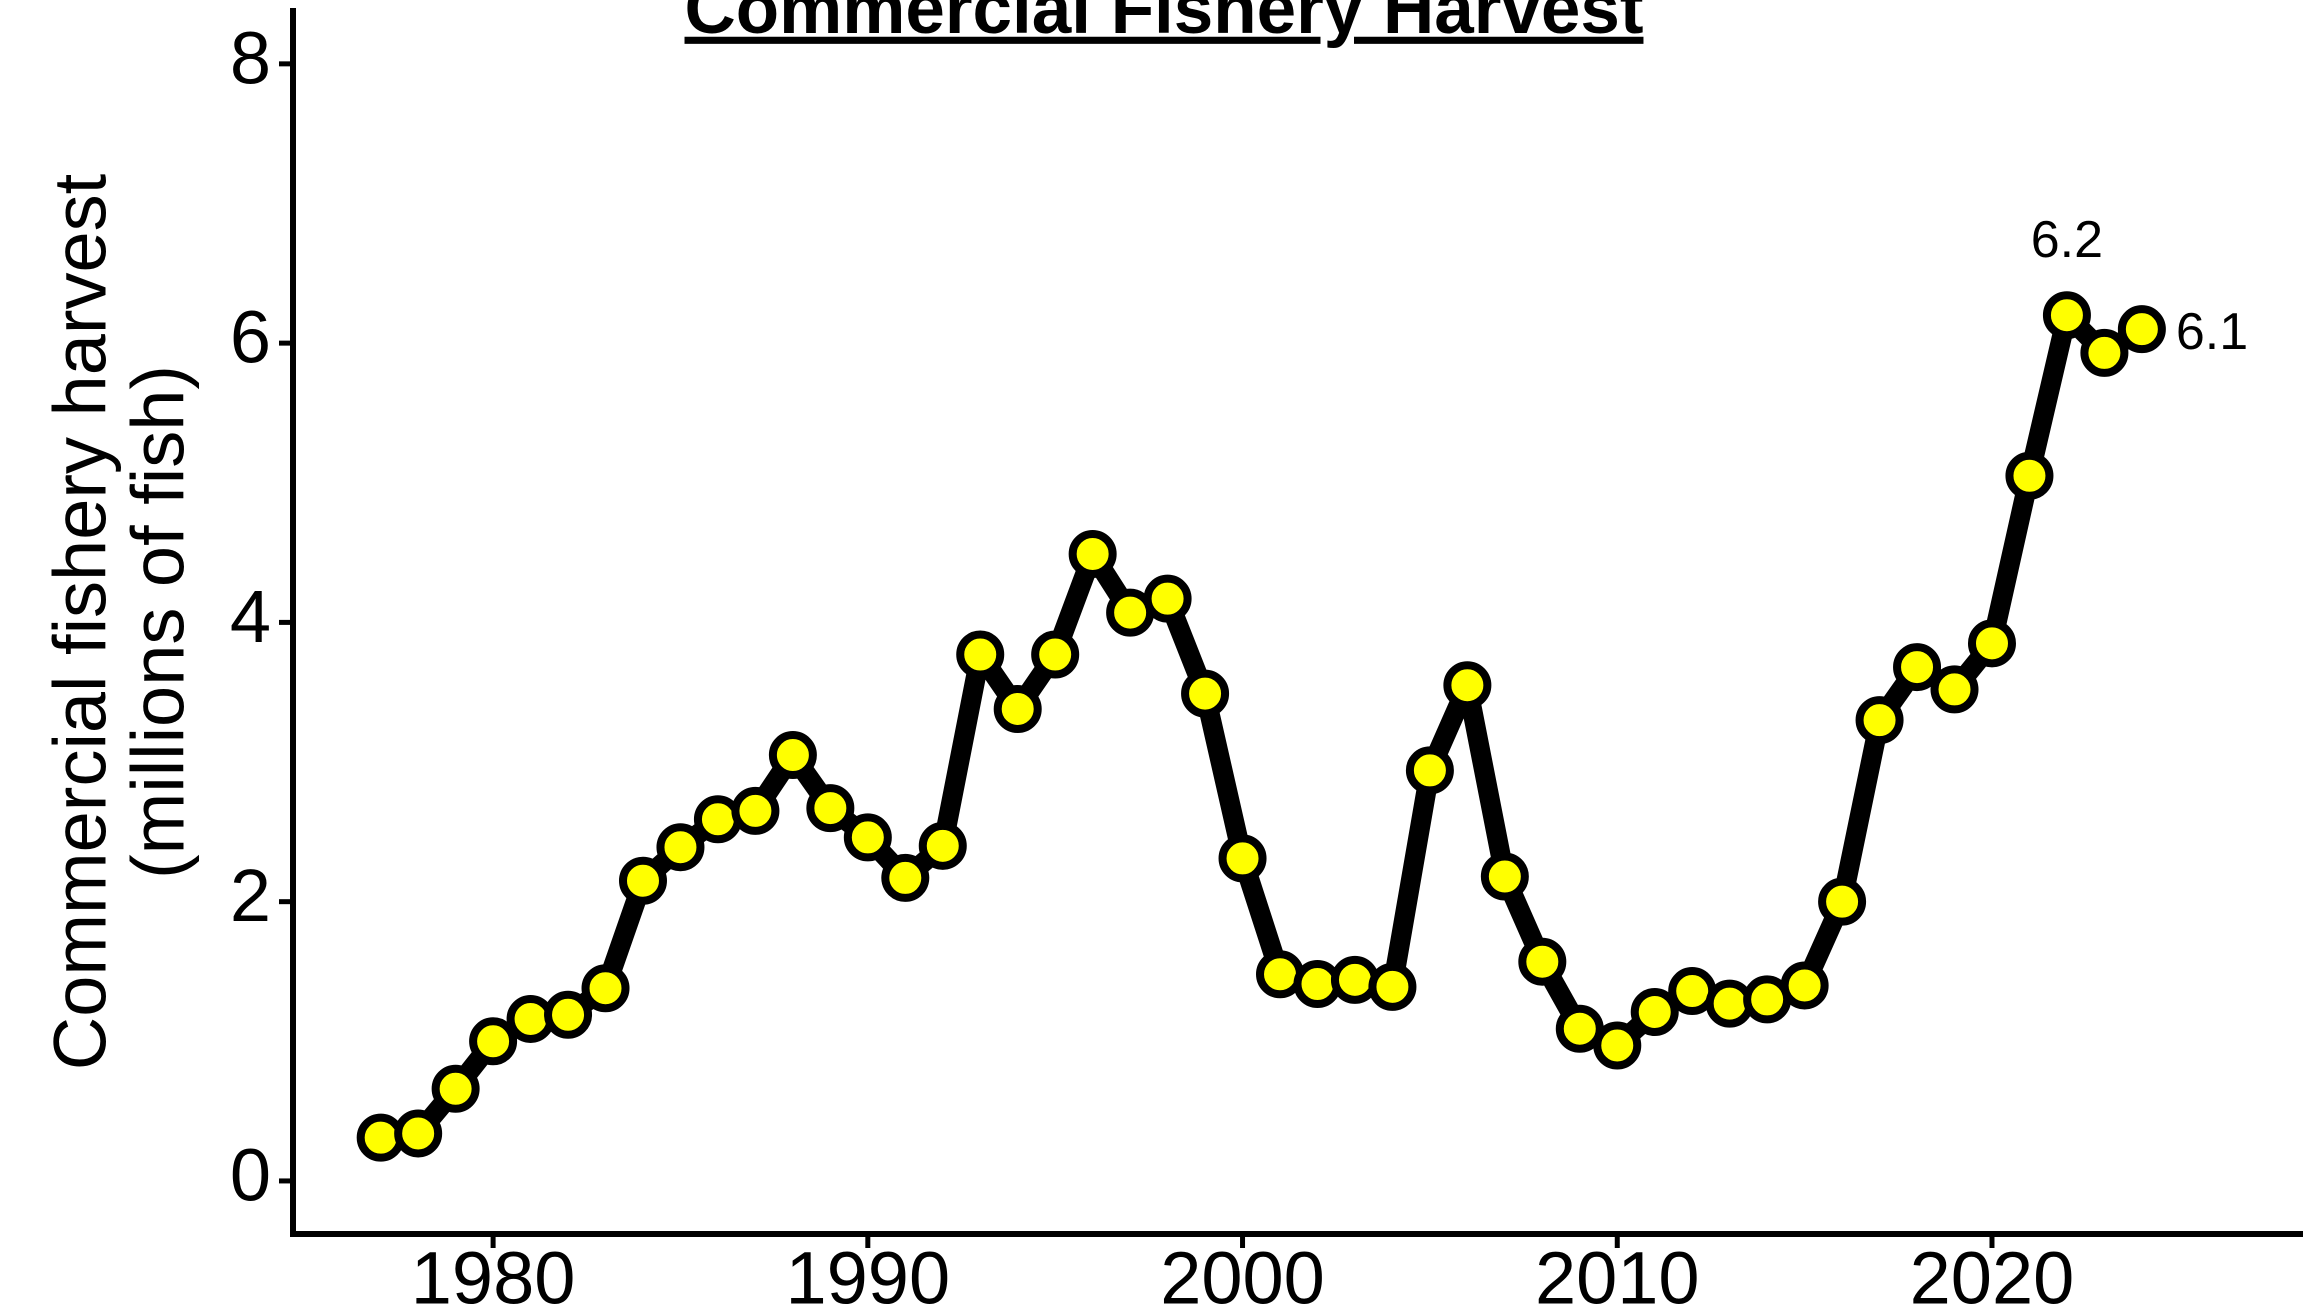 This screenshot has width=2310, height=1313. What do you see at coordinates (868, 1275) in the screenshot?
I see `x-tick-label: 1990` at bounding box center [868, 1275].